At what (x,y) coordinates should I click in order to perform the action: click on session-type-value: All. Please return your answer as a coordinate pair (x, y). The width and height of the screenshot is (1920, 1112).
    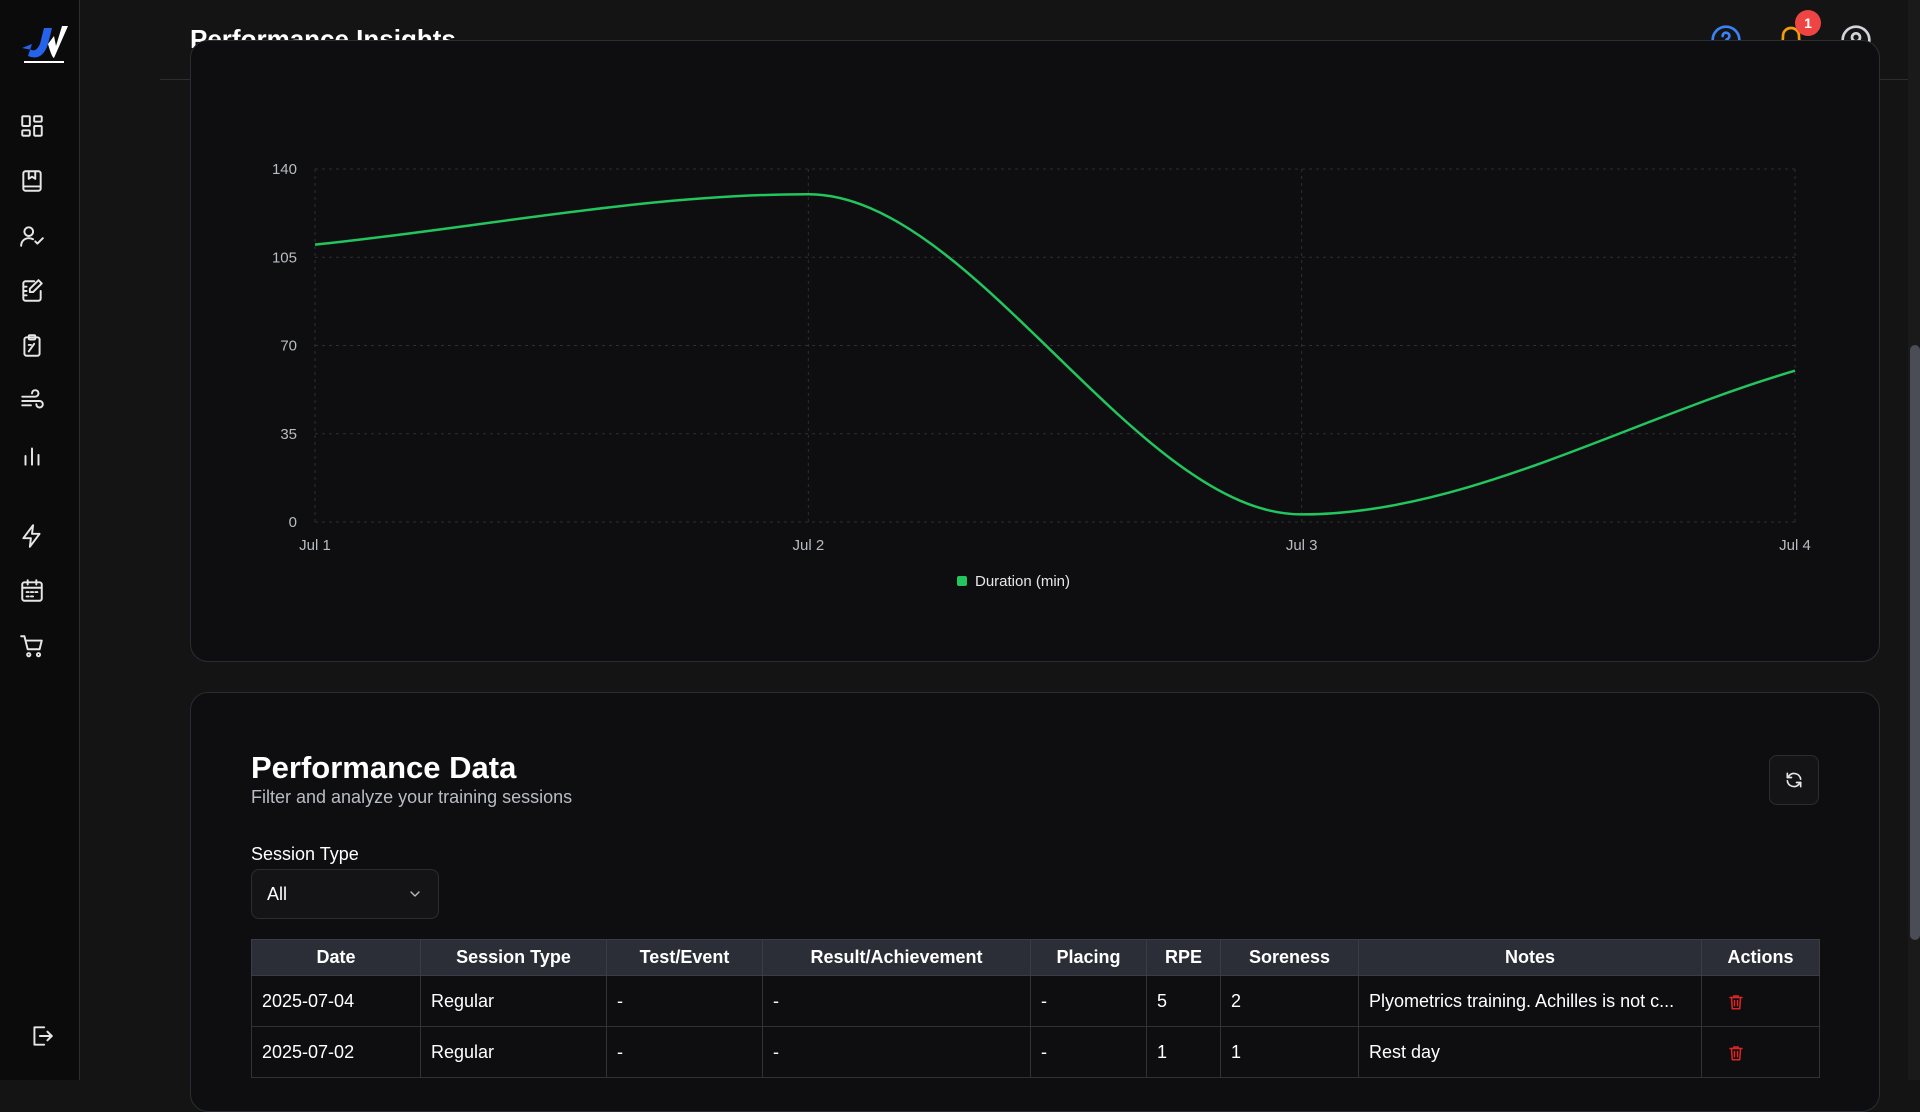
    Looking at the image, I should click on (277, 894).